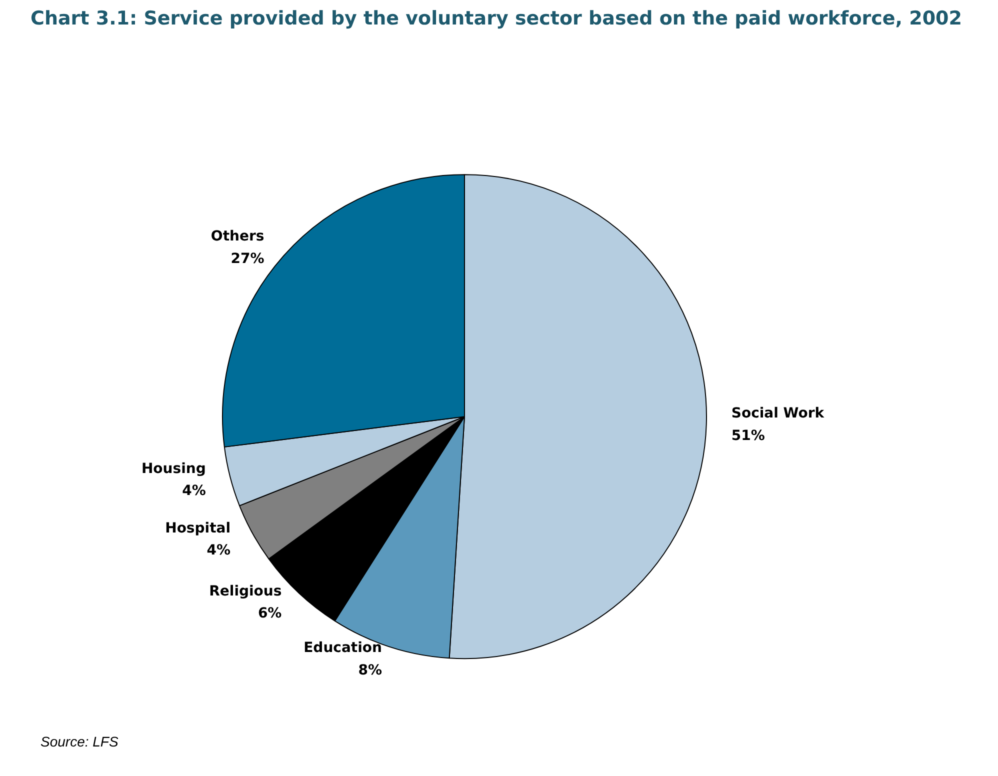 This screenshot has height=776, width=998. What do you see at coordinates (748, 436) in the screenshot?
I see `data-label: 51%` at bounding box center [748, 436].